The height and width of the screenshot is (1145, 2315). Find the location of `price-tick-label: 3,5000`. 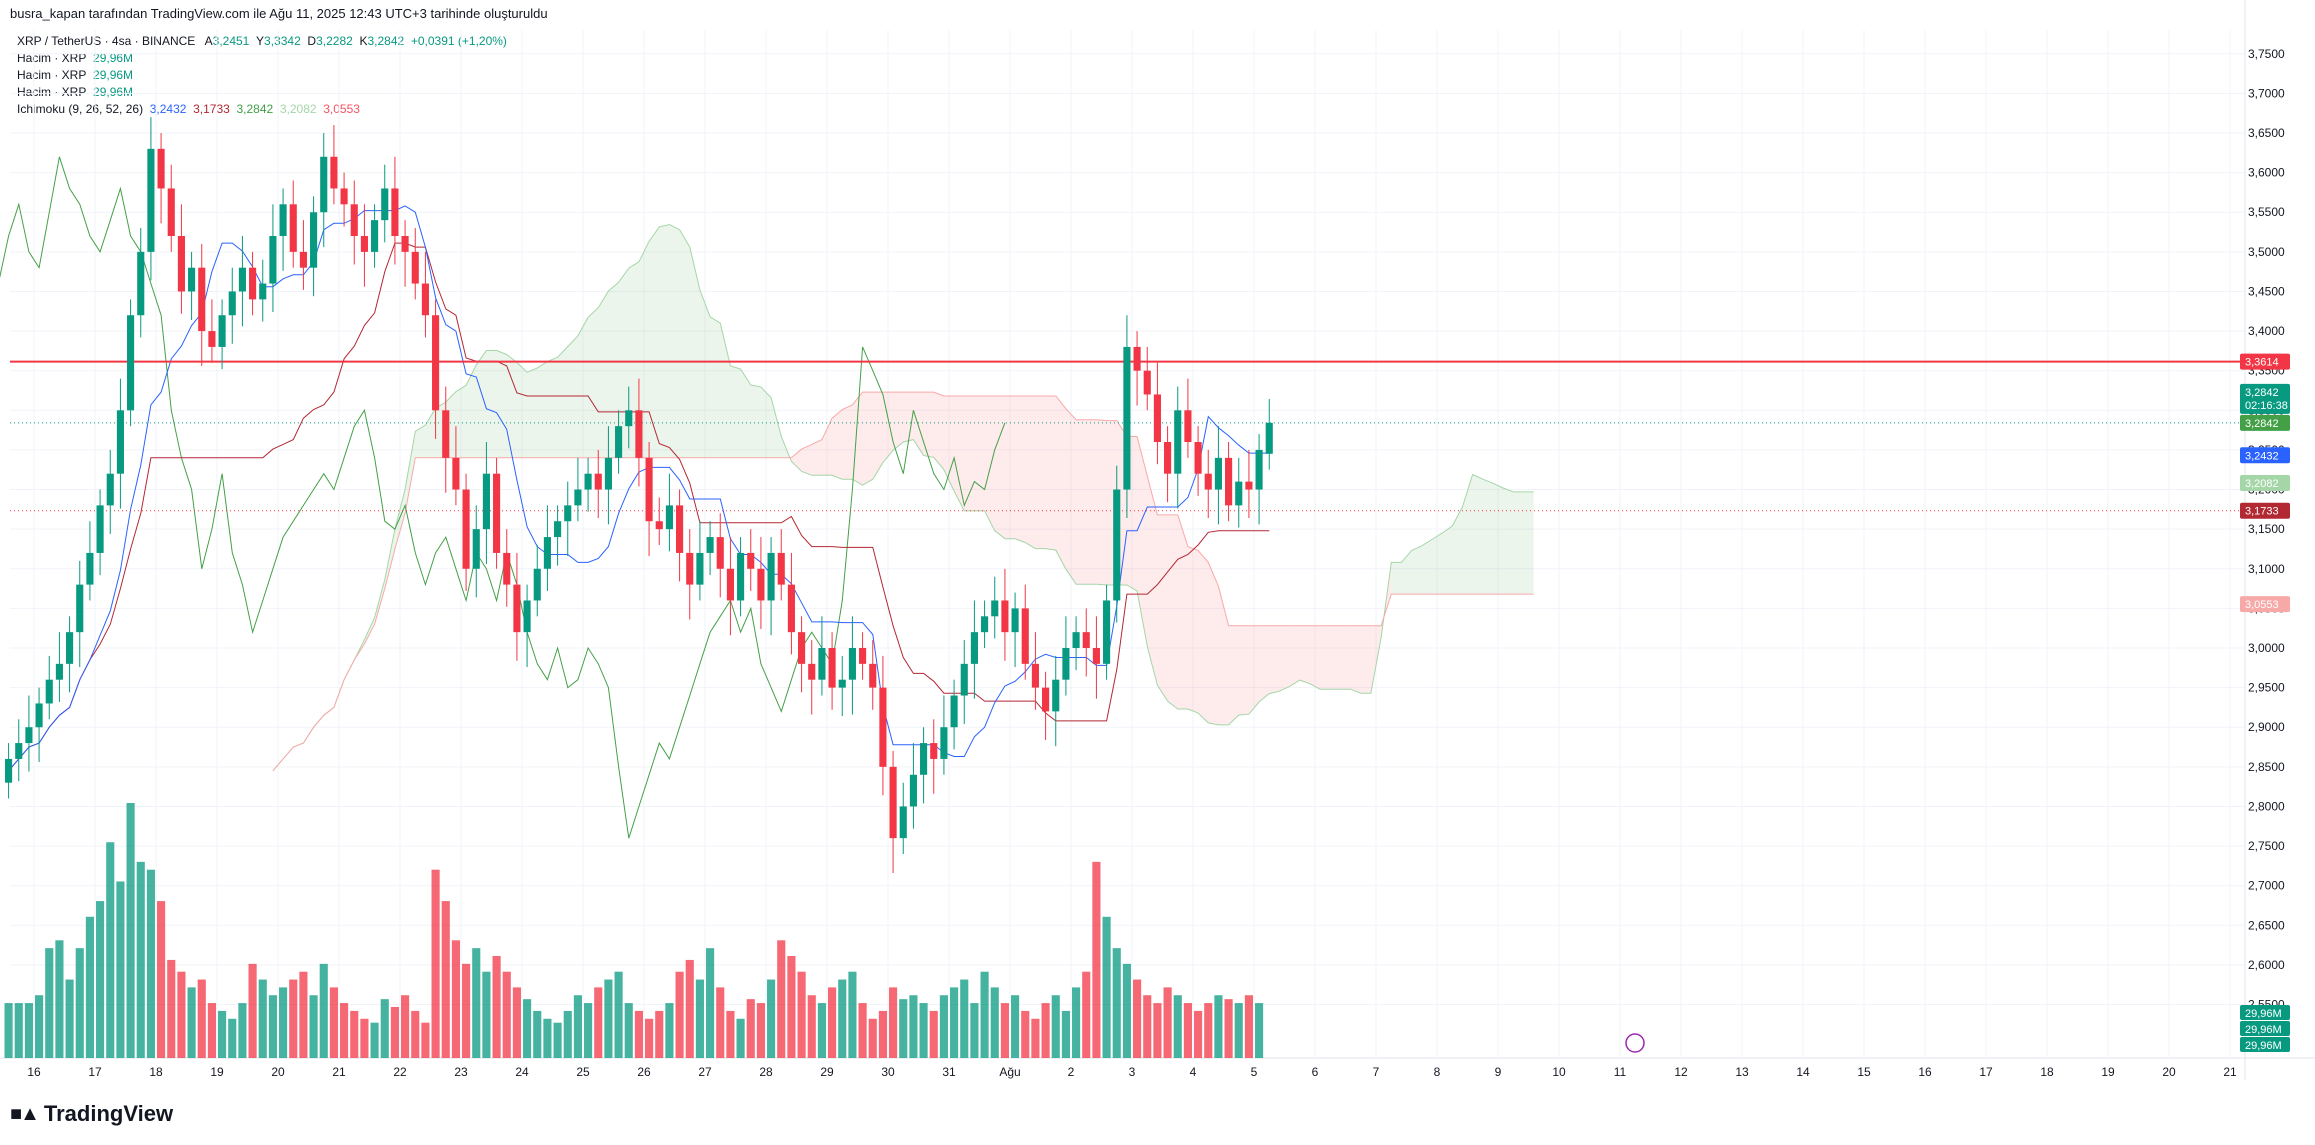

price-tick-label: 3,5000 is located at coordinates (2266, 252).